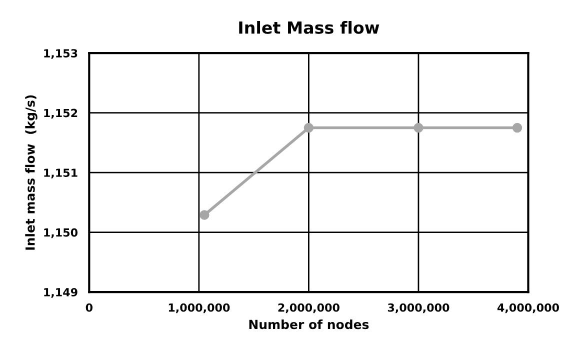 This screenshot has width=568, height=354. I want to click on y-tick-label: 1,150, so click(61, 233).